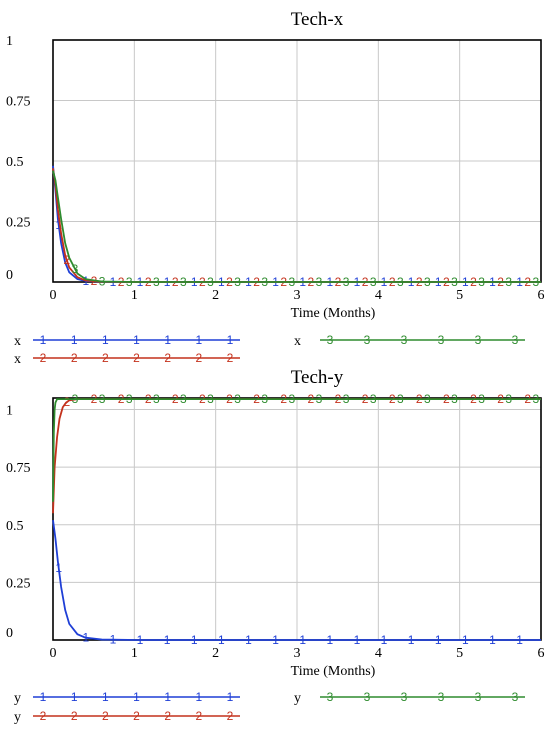  Describe the element at coordinates (333, 313) in the screenshot. I see `x-axis-label: Time (Months)` at that location.